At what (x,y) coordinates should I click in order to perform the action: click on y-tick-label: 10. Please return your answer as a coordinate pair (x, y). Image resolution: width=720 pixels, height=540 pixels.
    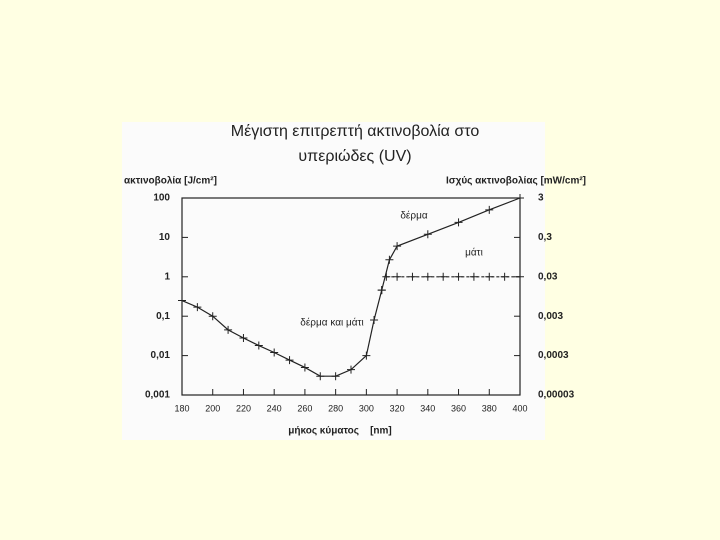
    Looking at the image, I should click on (165, 237).